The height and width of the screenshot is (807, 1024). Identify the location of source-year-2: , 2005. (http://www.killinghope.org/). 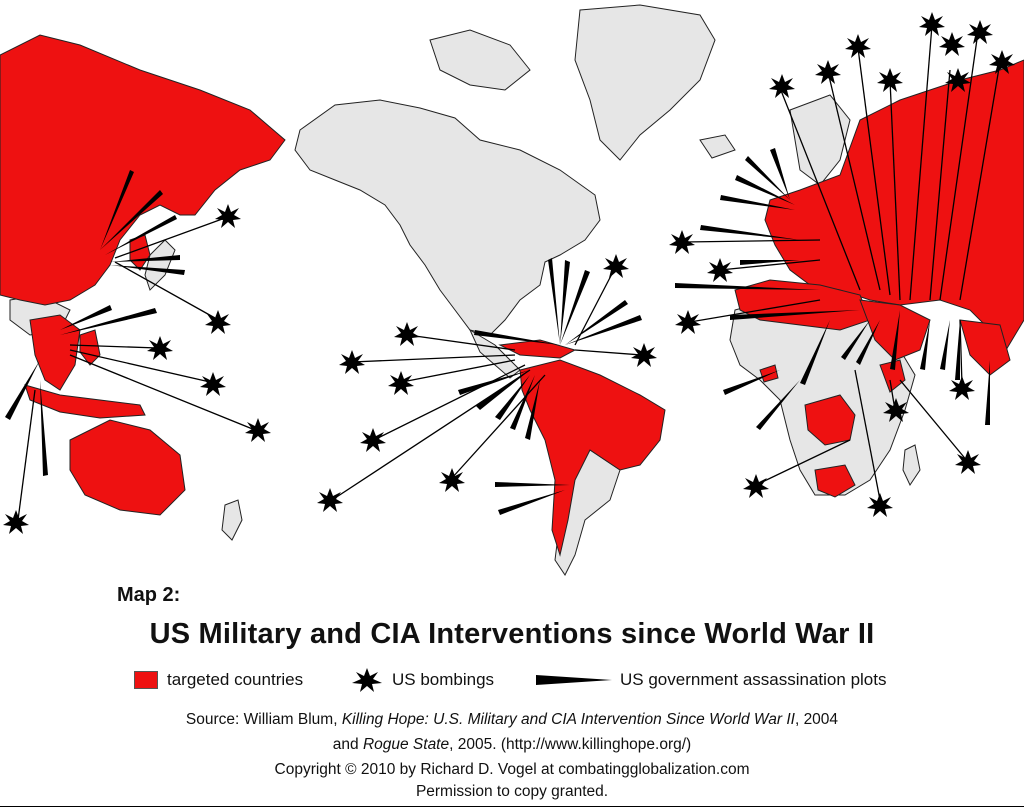
(570, 744).